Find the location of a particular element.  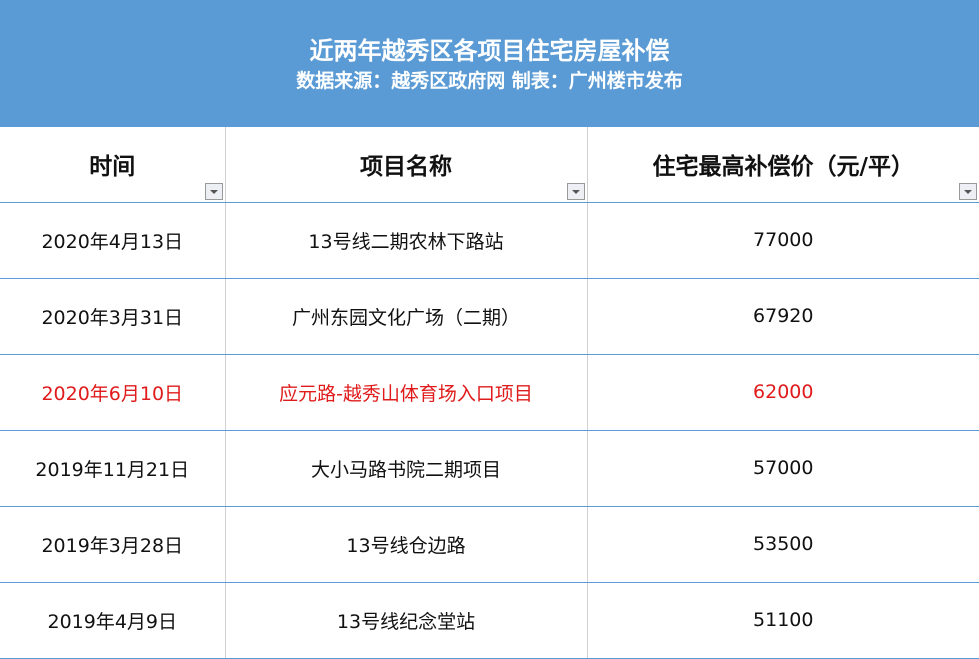

table-row: 2020年3月31日 广州东园文化广场（二期） 67920 is located at coordinates (489, 316).